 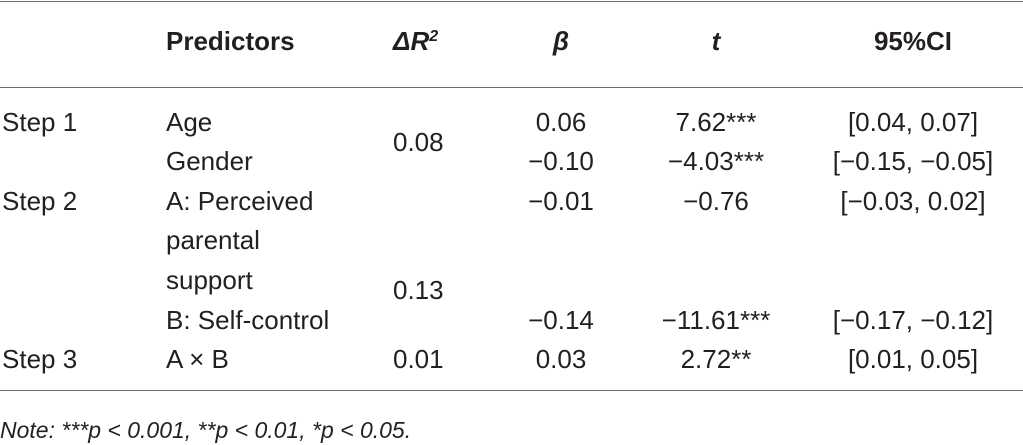 I want to click on step-label: Step 3, so click(x=40, y=359).